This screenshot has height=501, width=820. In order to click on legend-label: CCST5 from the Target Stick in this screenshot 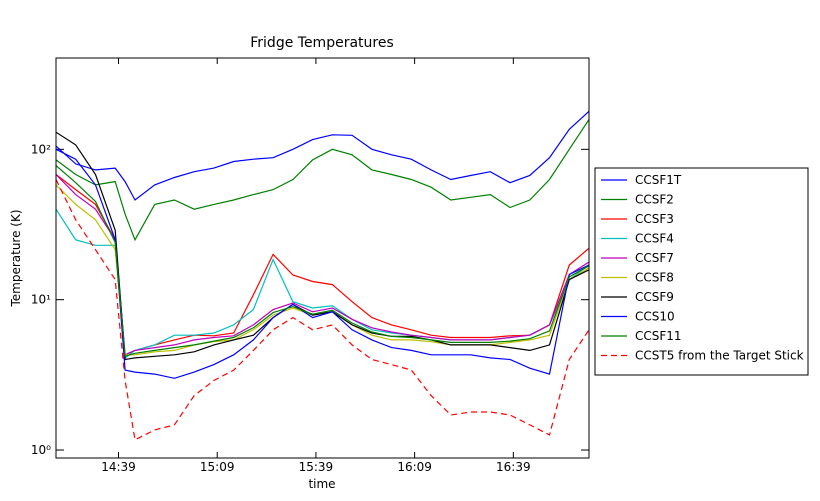, I will do `click(719, 356)`.